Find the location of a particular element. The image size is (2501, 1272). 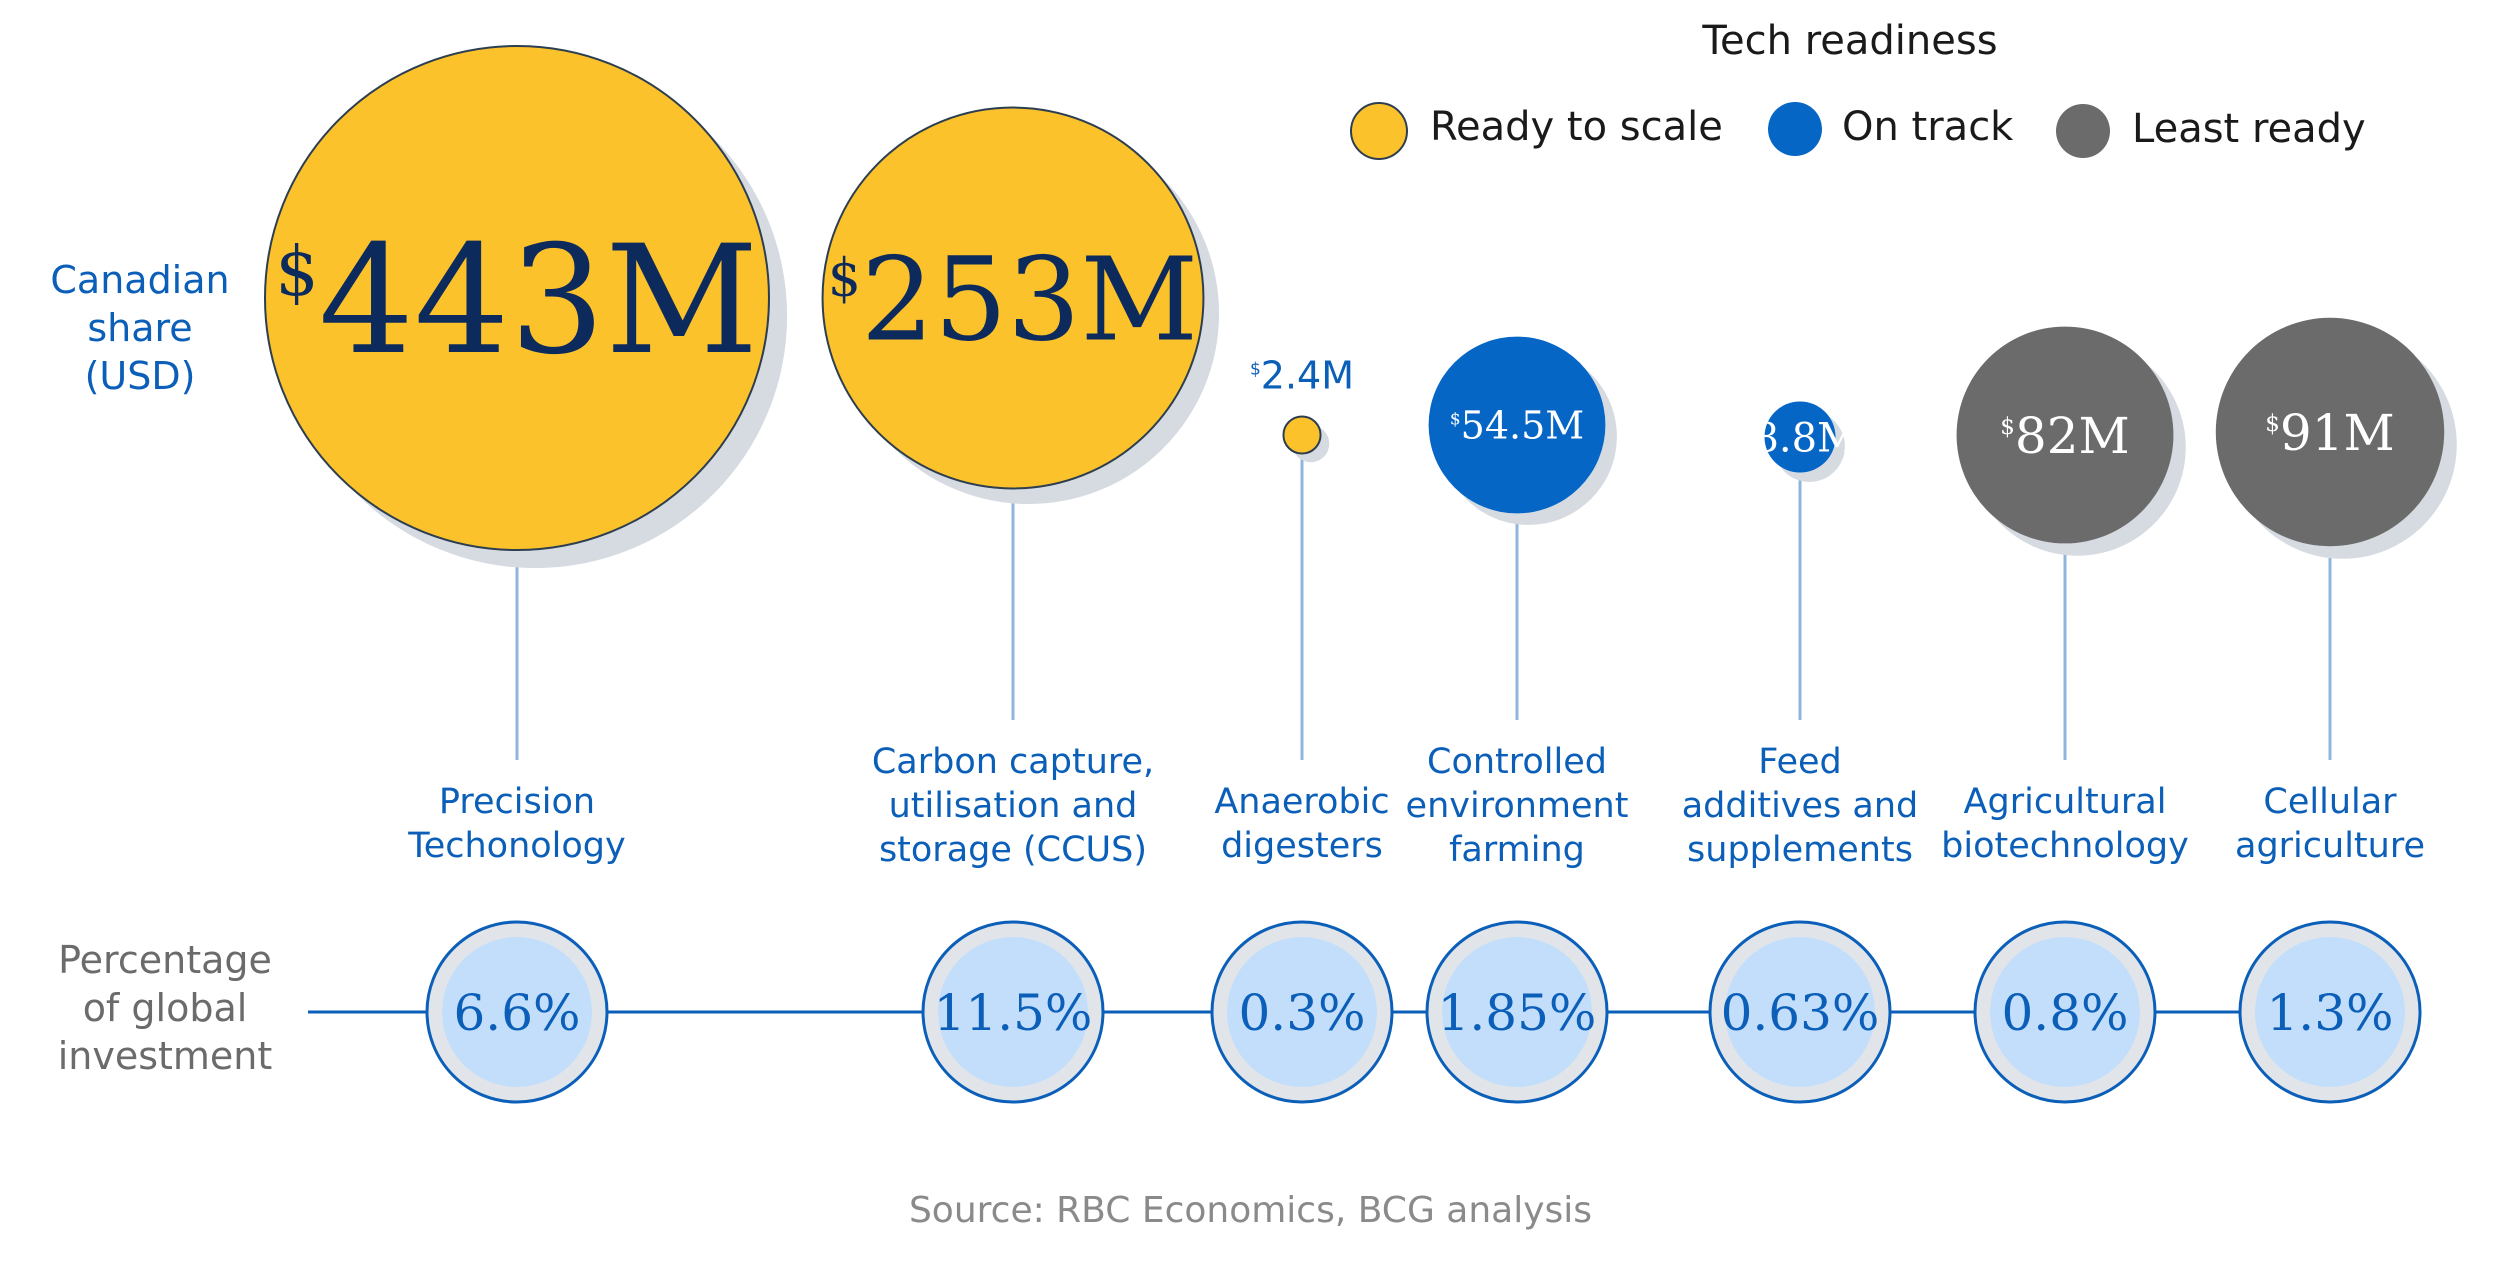

share-value-label: $8.8M is located at coordinates (1800, 438).